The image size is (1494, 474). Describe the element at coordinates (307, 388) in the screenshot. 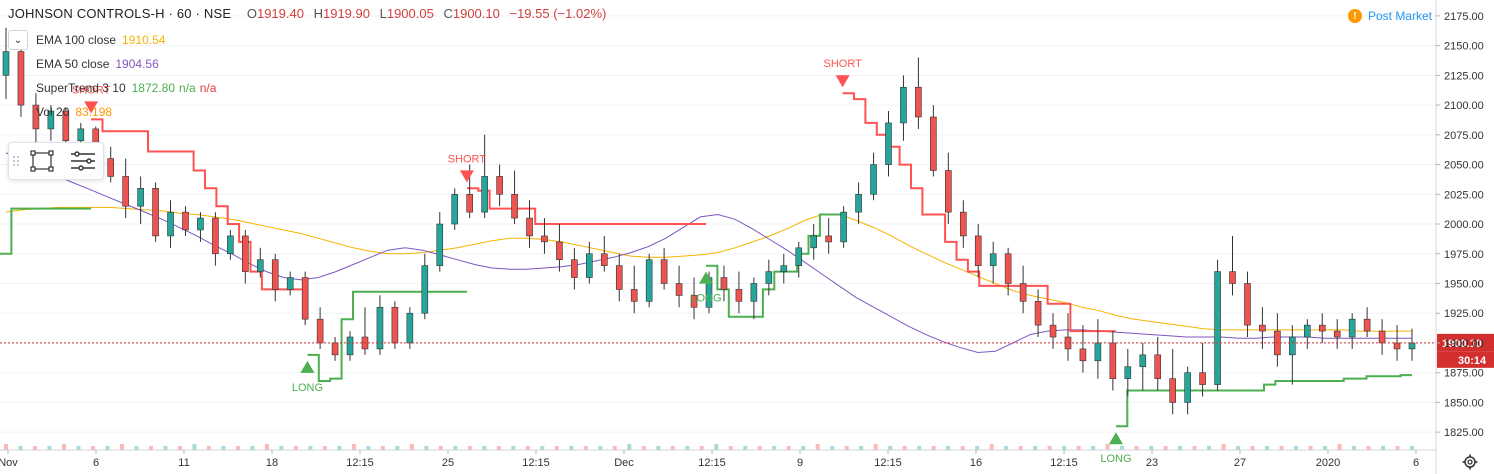

I see `long-signal-label: LONG` at that location.